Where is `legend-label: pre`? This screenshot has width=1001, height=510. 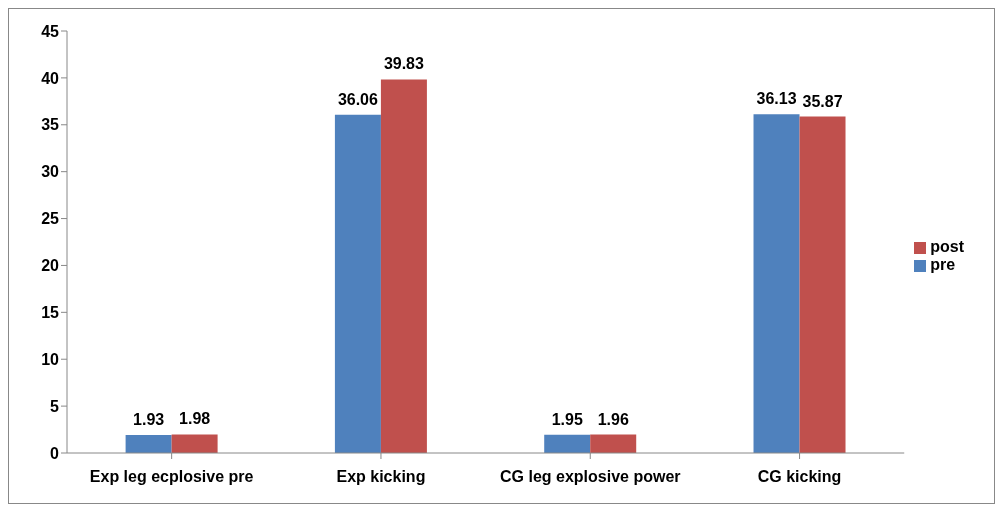 legend-label: pre is located at coordinates (943, 264).